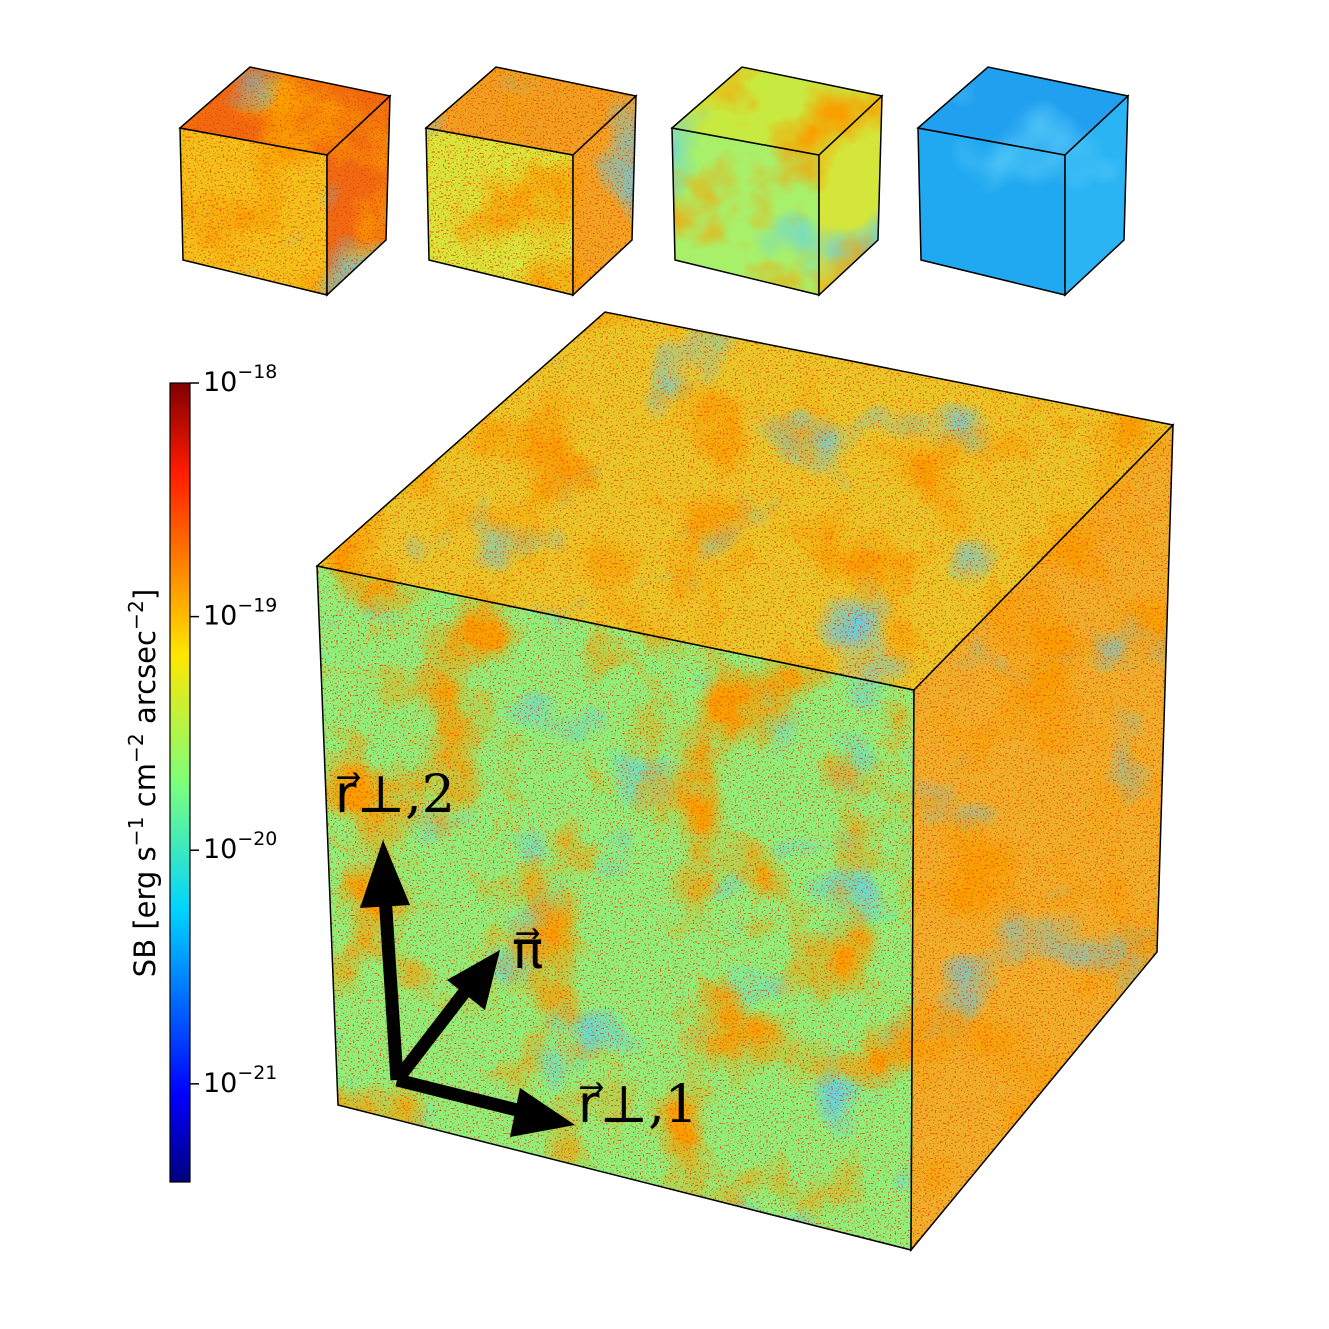  I want to click on annotation: π⃗, so click(527, 951).